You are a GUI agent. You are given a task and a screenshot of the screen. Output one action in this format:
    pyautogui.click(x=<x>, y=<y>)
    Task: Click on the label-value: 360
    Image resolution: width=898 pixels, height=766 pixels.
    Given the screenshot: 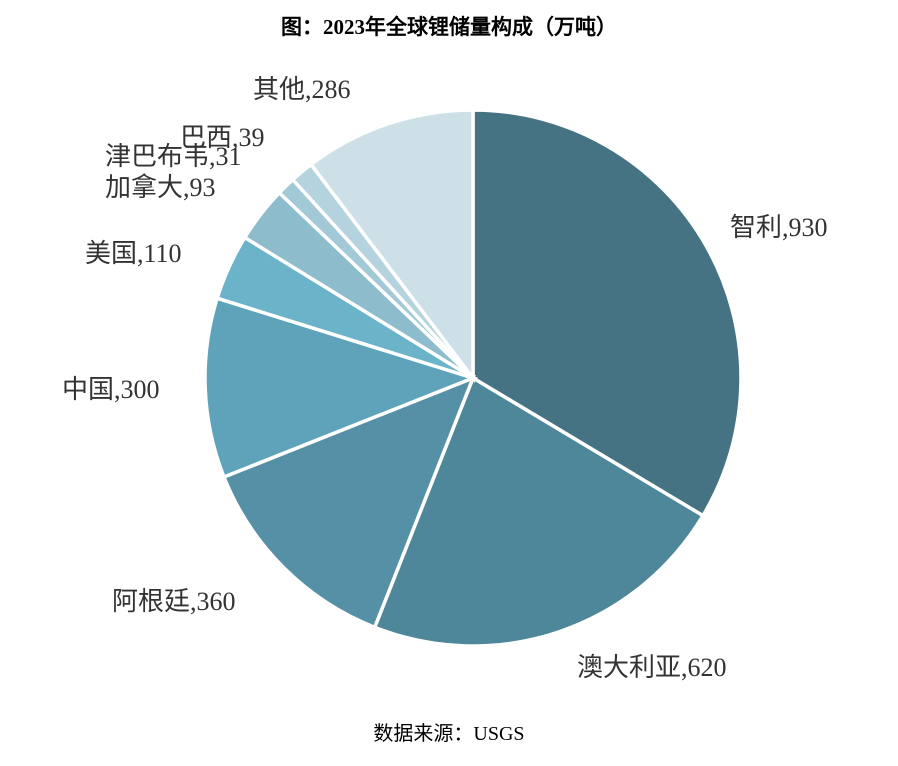 What is the action you would take?
    pyautogui.click(x=216, y=601)
    